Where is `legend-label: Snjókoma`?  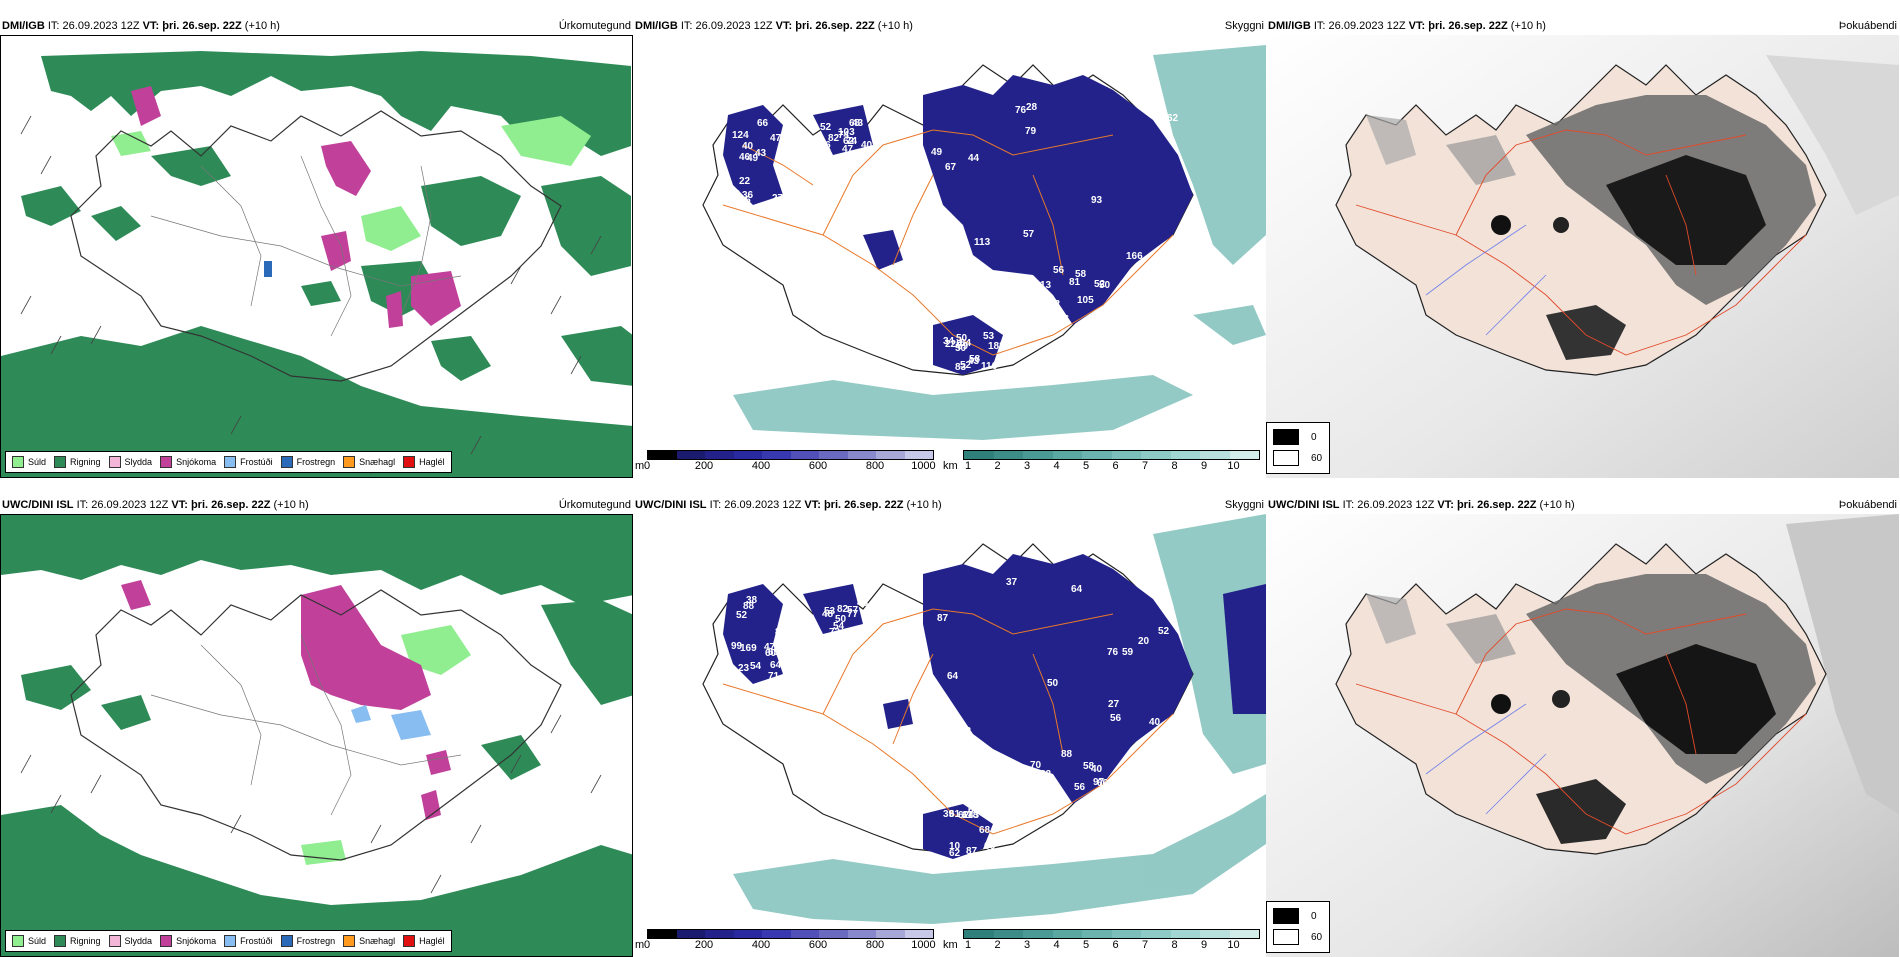
legend-label: Snjókoma is located at coordinates (196, 941).